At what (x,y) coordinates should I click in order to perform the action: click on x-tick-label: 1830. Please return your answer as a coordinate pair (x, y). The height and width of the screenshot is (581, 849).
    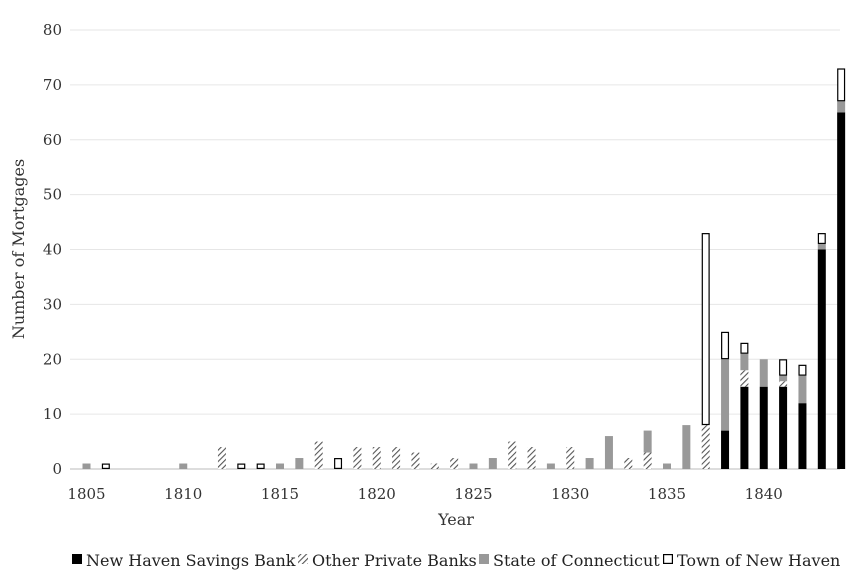
    Looking at the image, I should click on (570, 494).